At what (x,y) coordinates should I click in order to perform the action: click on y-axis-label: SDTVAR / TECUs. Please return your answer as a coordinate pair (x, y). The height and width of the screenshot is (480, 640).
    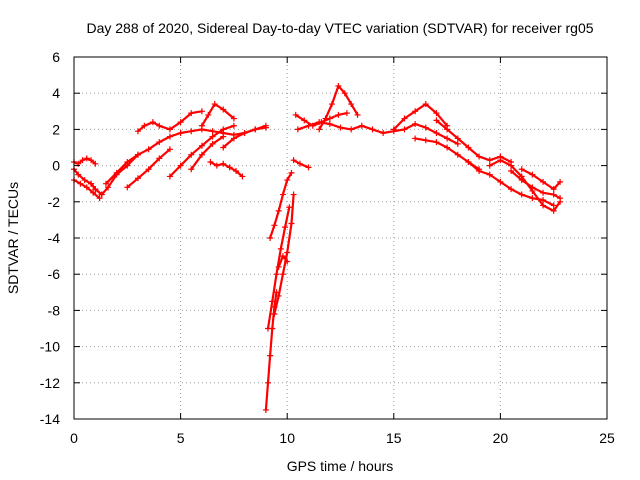
    Looking at the image, I should click on (13, 238).